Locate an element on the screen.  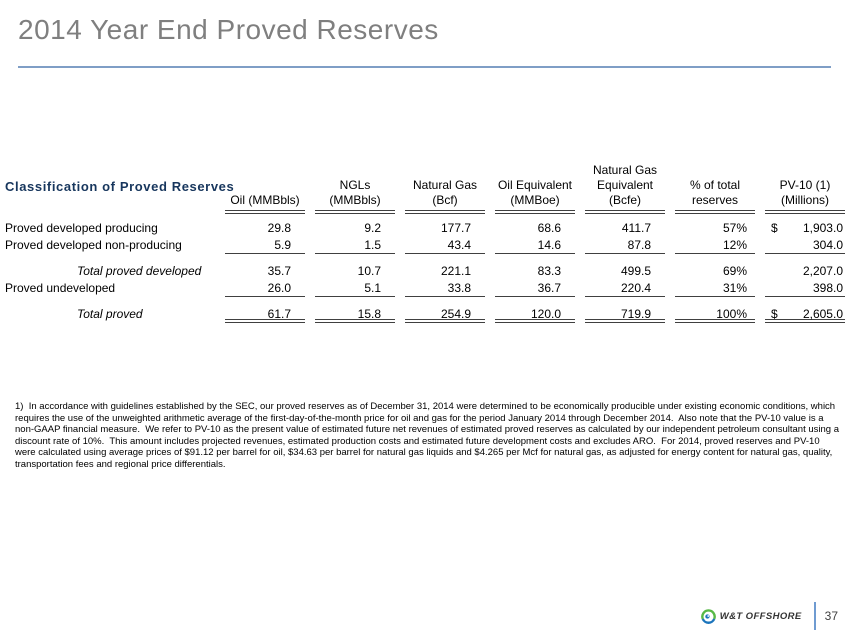
table-row-label: Total proved is located at coordinates (110, 314).